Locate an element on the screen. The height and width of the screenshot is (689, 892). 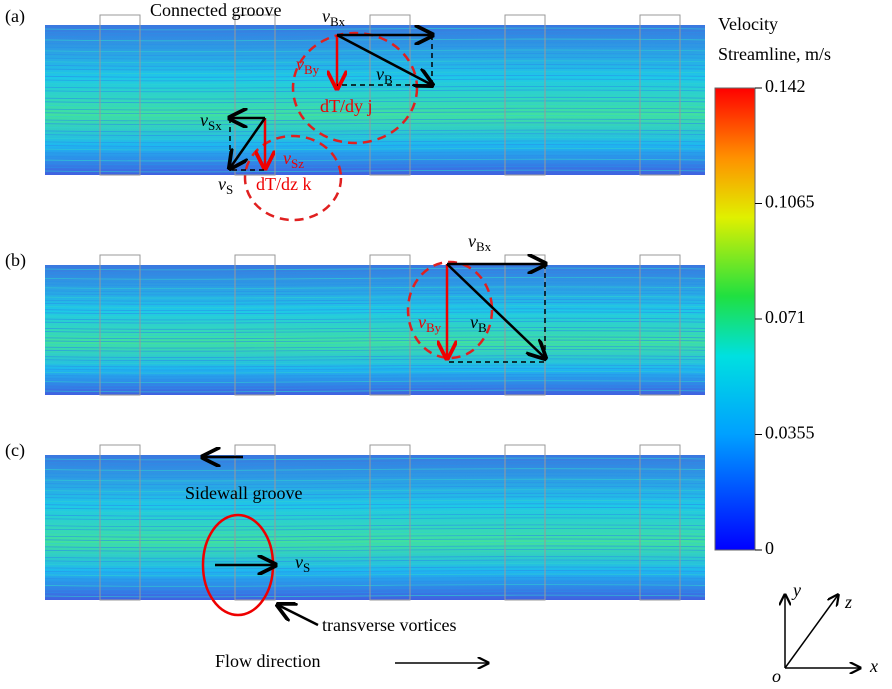
annotation: Connected groove is located at coordinates (215, 10).